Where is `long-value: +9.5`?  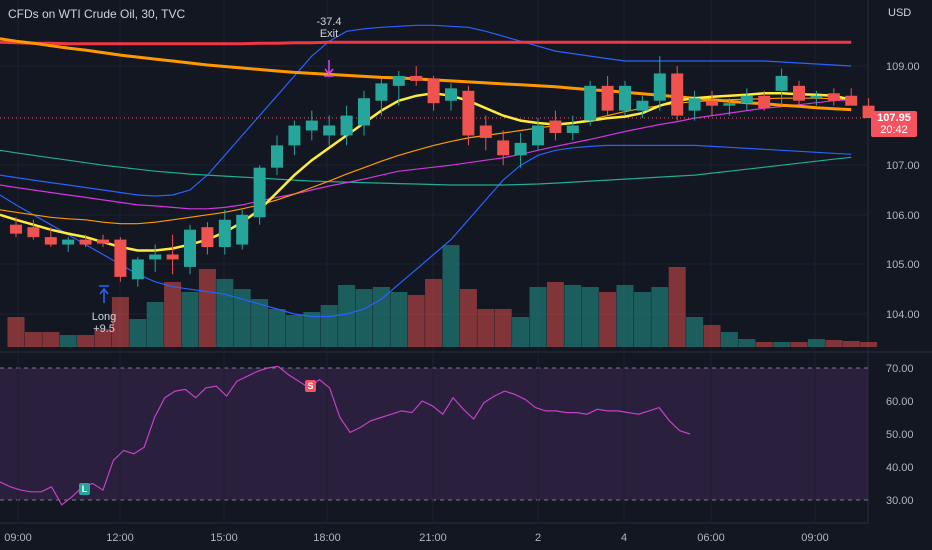 long-value: +9.5 is located at coordinates (104, 329).